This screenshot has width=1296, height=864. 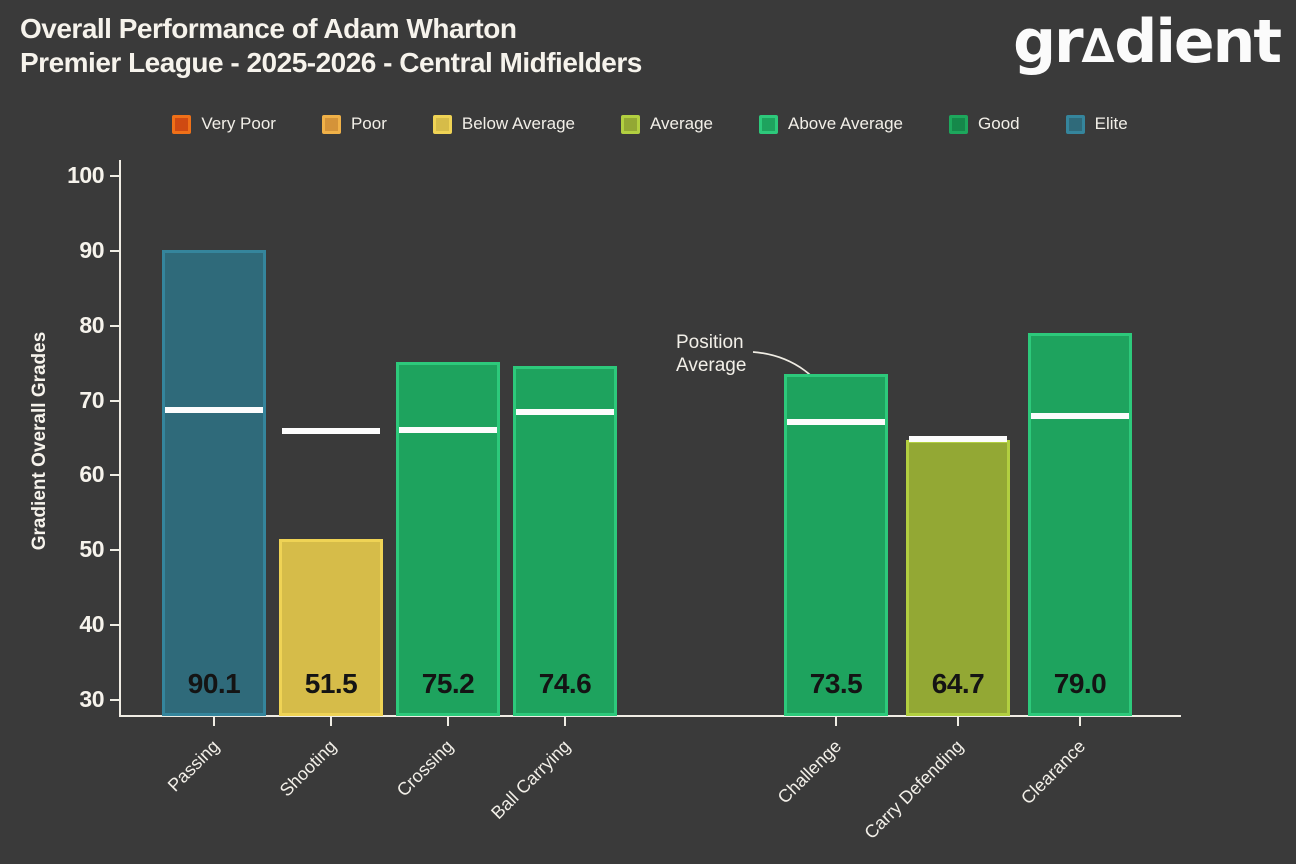 What do you see at coordinates (331, 683) in the screenshot?
I see `bar-value-shooting: 51.5` at bounding box center [331, 683].